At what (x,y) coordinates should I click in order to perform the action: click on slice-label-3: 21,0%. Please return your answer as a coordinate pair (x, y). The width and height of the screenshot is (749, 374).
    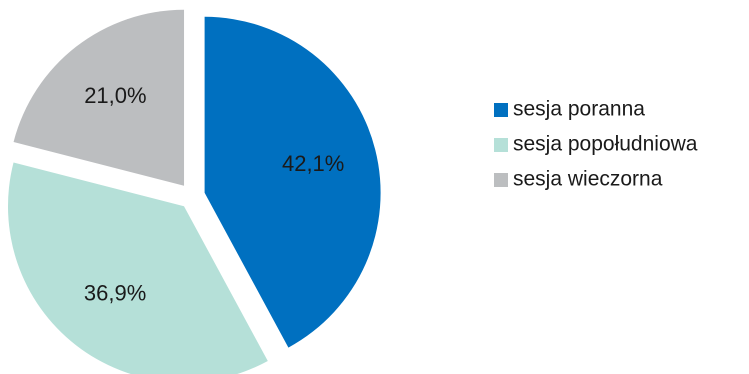
    Looking at the image, I should click on (115, 95).